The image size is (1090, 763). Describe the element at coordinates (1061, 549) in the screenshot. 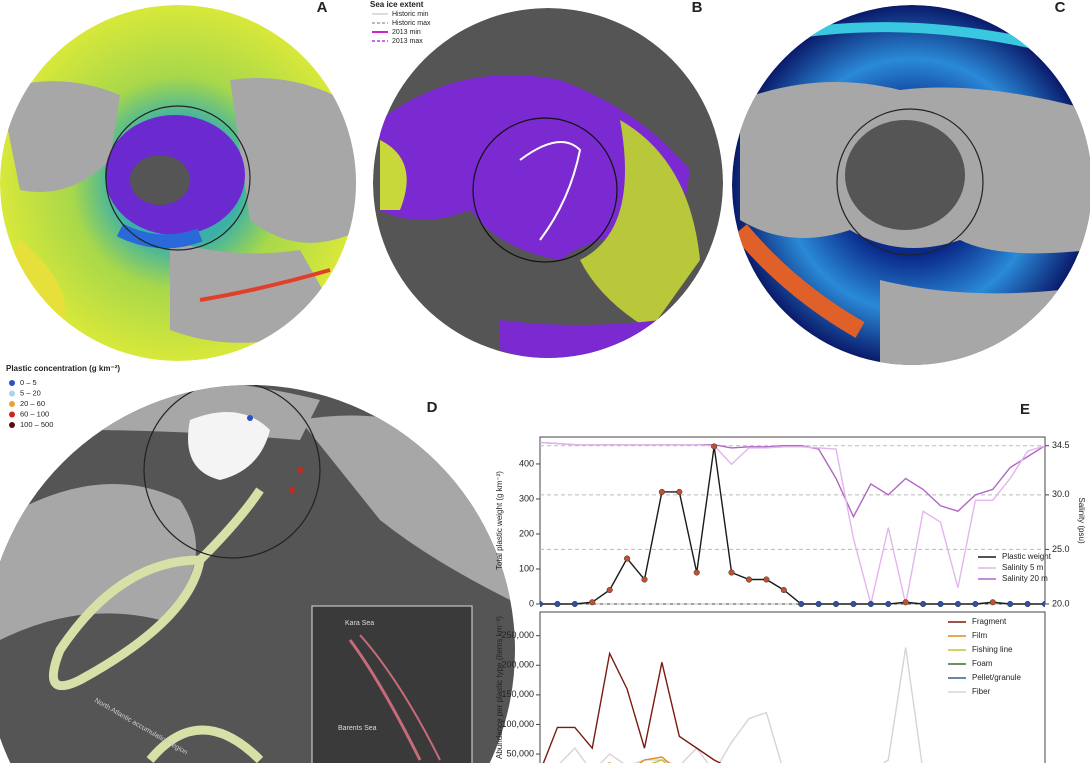

I see `y2-tick-label: 25.0` at that location.